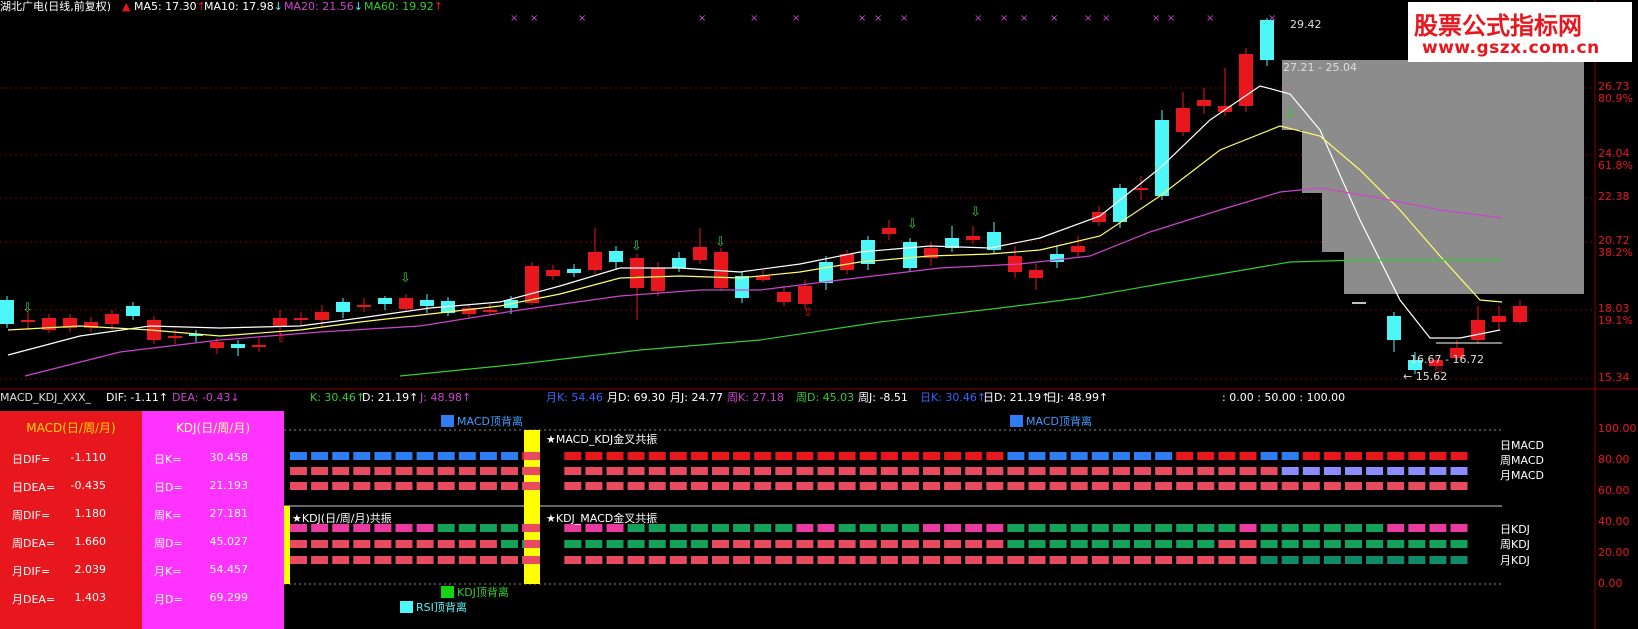  Describe the element at coordinates (55, 7) in the screenshot. I see `chart-header: 湖北广电(日线,前复权)` at that location.